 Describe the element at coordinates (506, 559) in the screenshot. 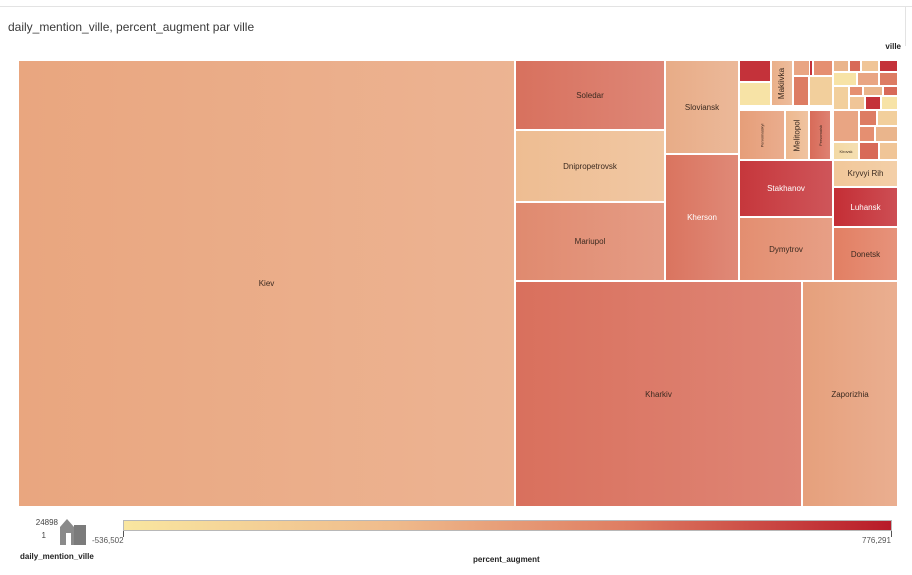

I see `color-legend-title: percent_augment` at that location.